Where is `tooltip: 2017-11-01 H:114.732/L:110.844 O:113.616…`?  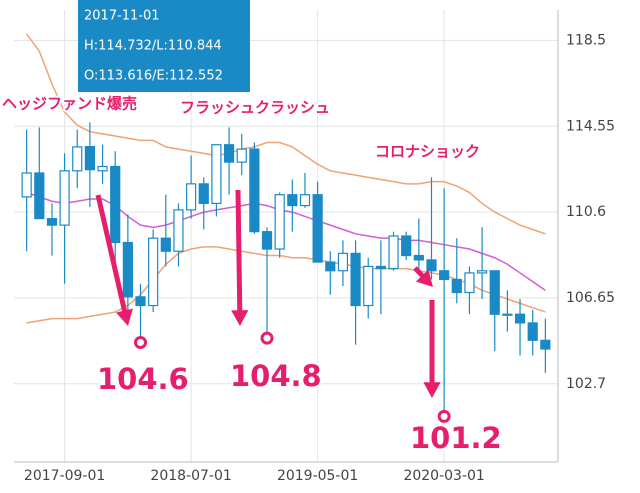 tooltip: 2017-11-01 H:114.732/L:110.844 O:113.616… is located at coordinates (164, 46).